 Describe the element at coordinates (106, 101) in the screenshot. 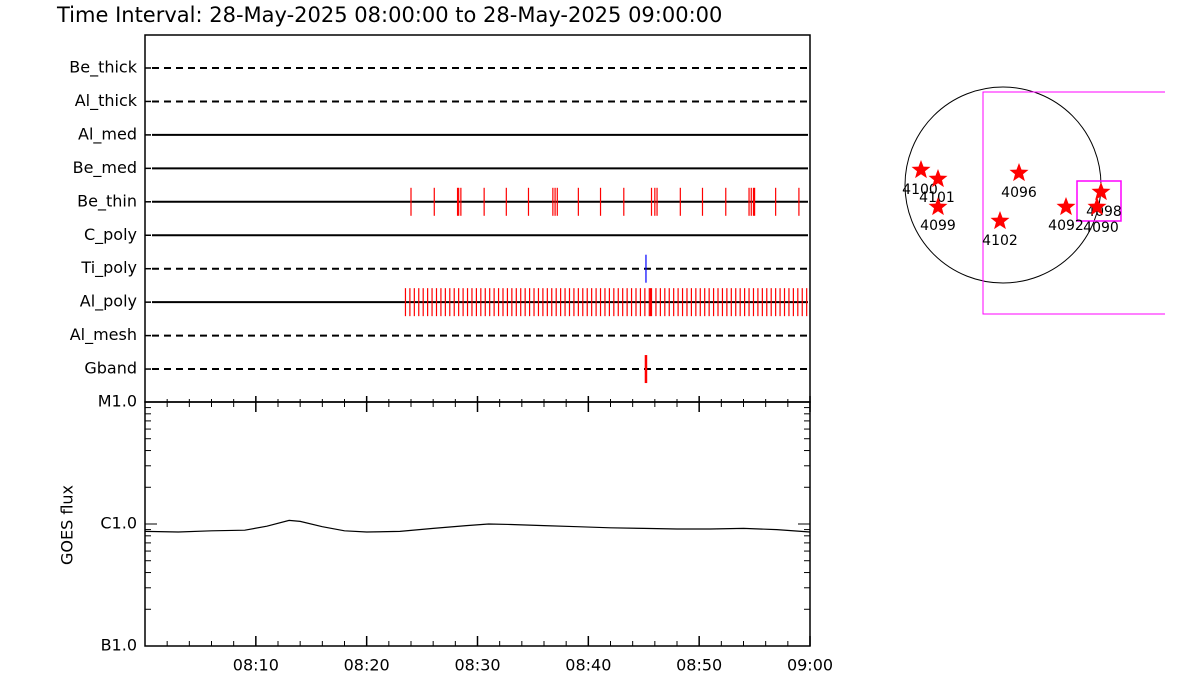

I see `filter-label: Al_thick` at that location.